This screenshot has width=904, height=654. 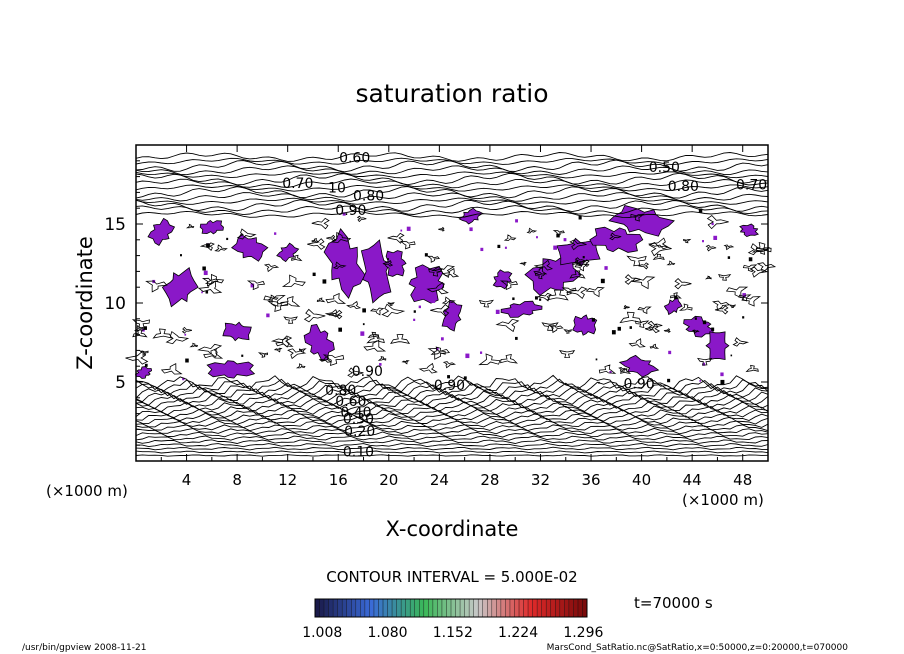 What do you see at coordinates (673, 603) in the screenshot?
I see `time-label: t=70000 s` at bounding box center [673, 603].